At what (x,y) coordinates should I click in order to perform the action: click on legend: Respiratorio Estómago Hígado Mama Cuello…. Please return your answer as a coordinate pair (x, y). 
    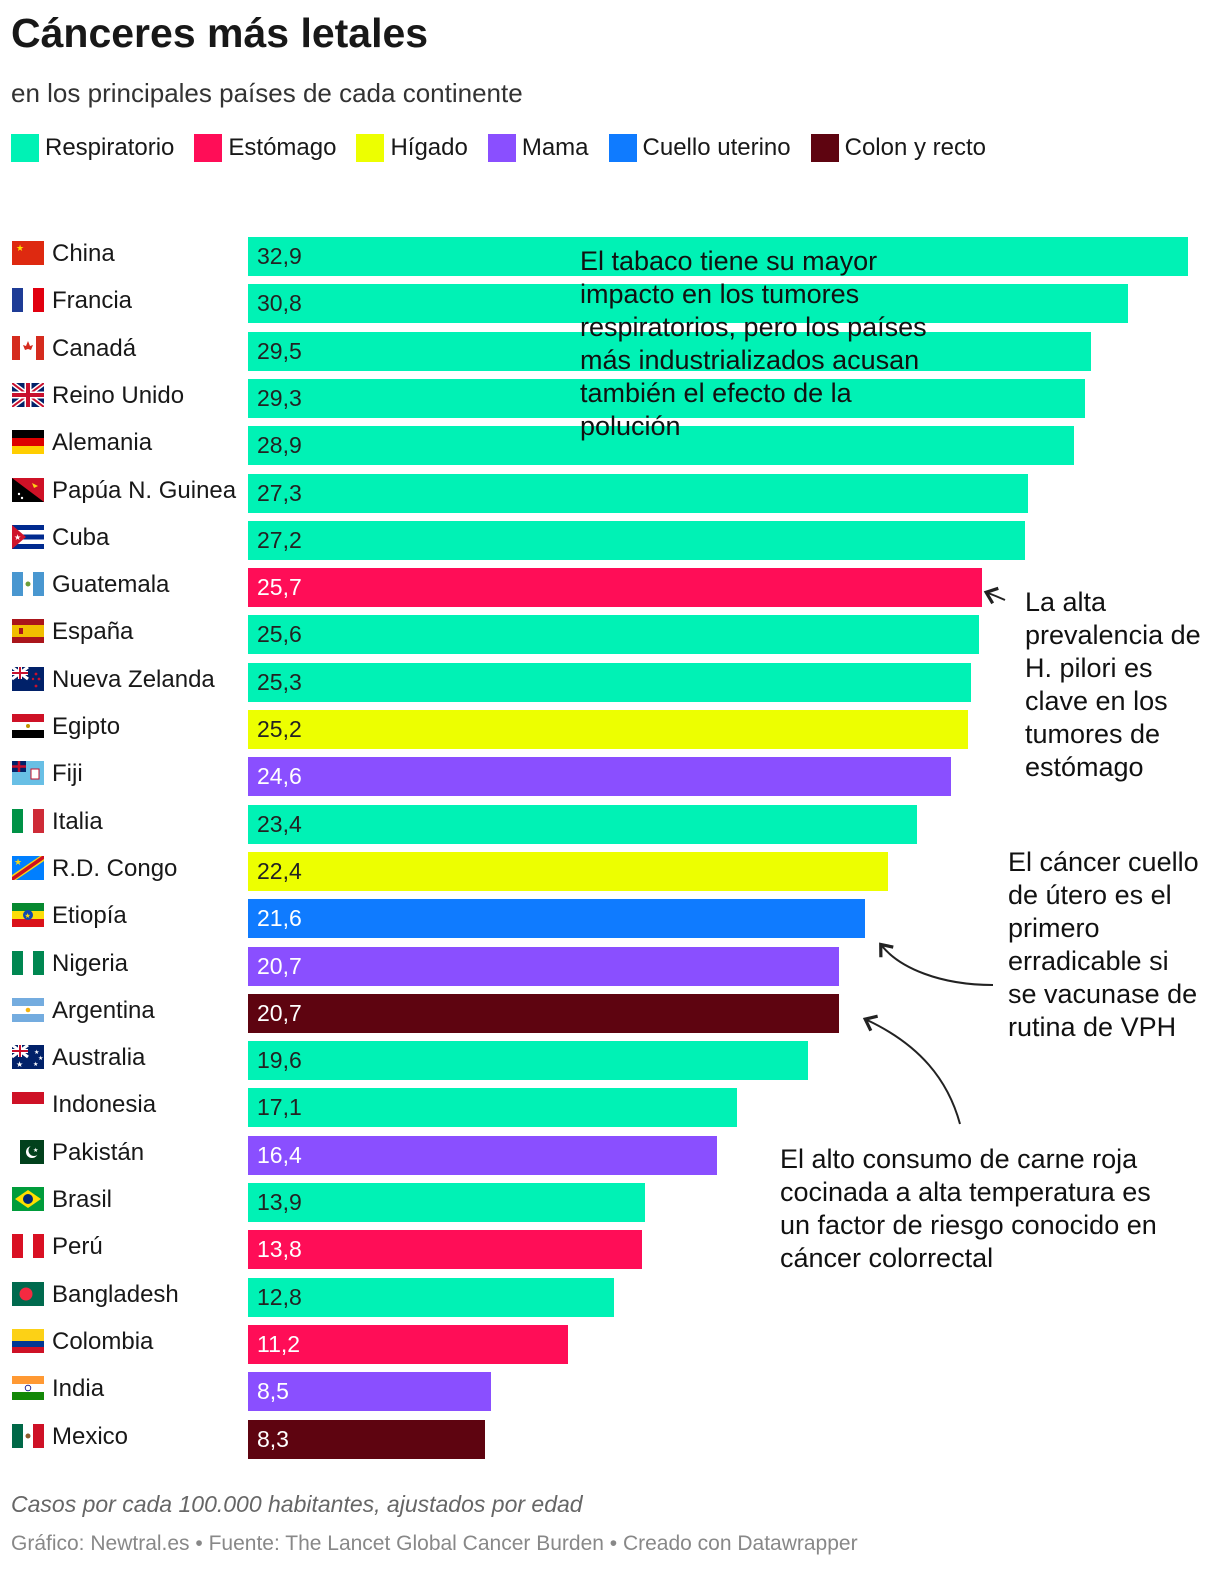
    Looking at the image, I should click on (508, 148).